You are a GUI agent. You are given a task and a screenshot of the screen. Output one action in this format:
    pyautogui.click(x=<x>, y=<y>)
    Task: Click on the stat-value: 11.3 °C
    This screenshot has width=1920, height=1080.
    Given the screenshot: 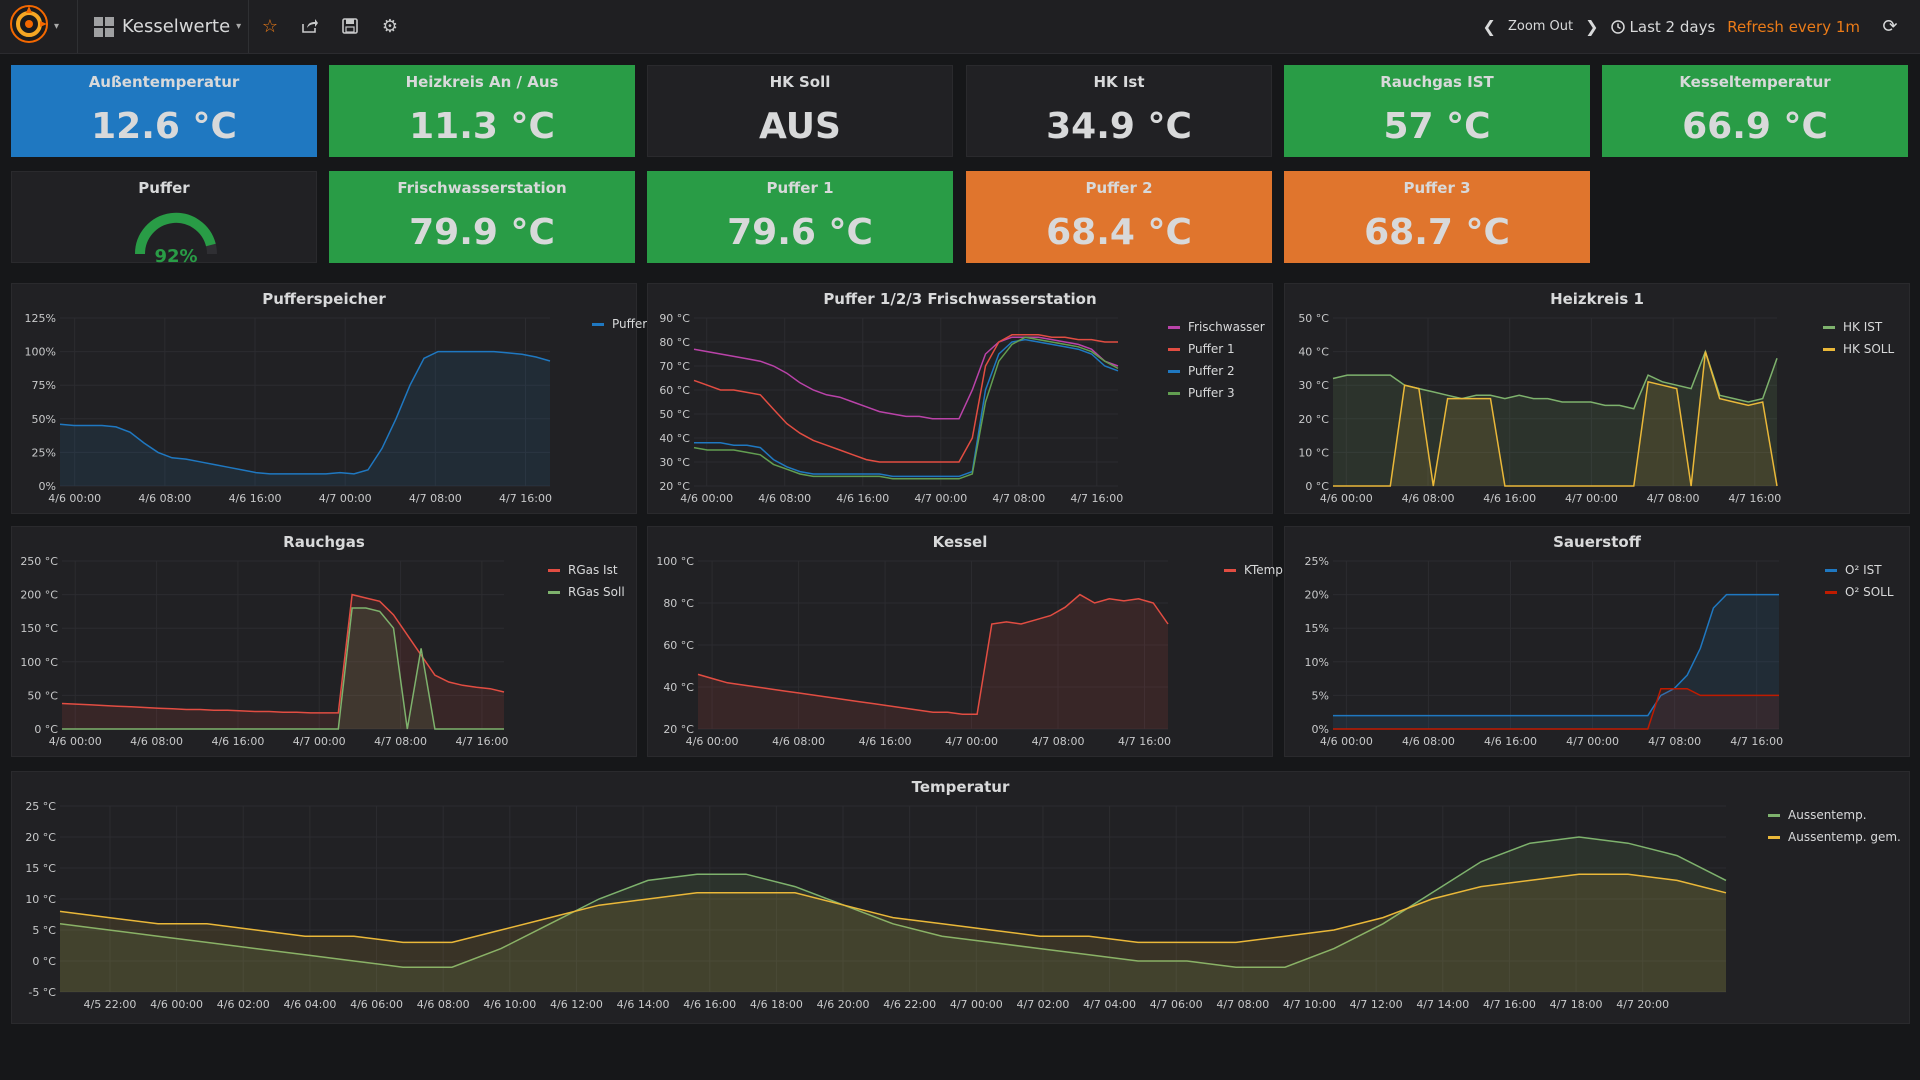 What is the action you would take?
    pyautogui.click(x=482, y=126)
    